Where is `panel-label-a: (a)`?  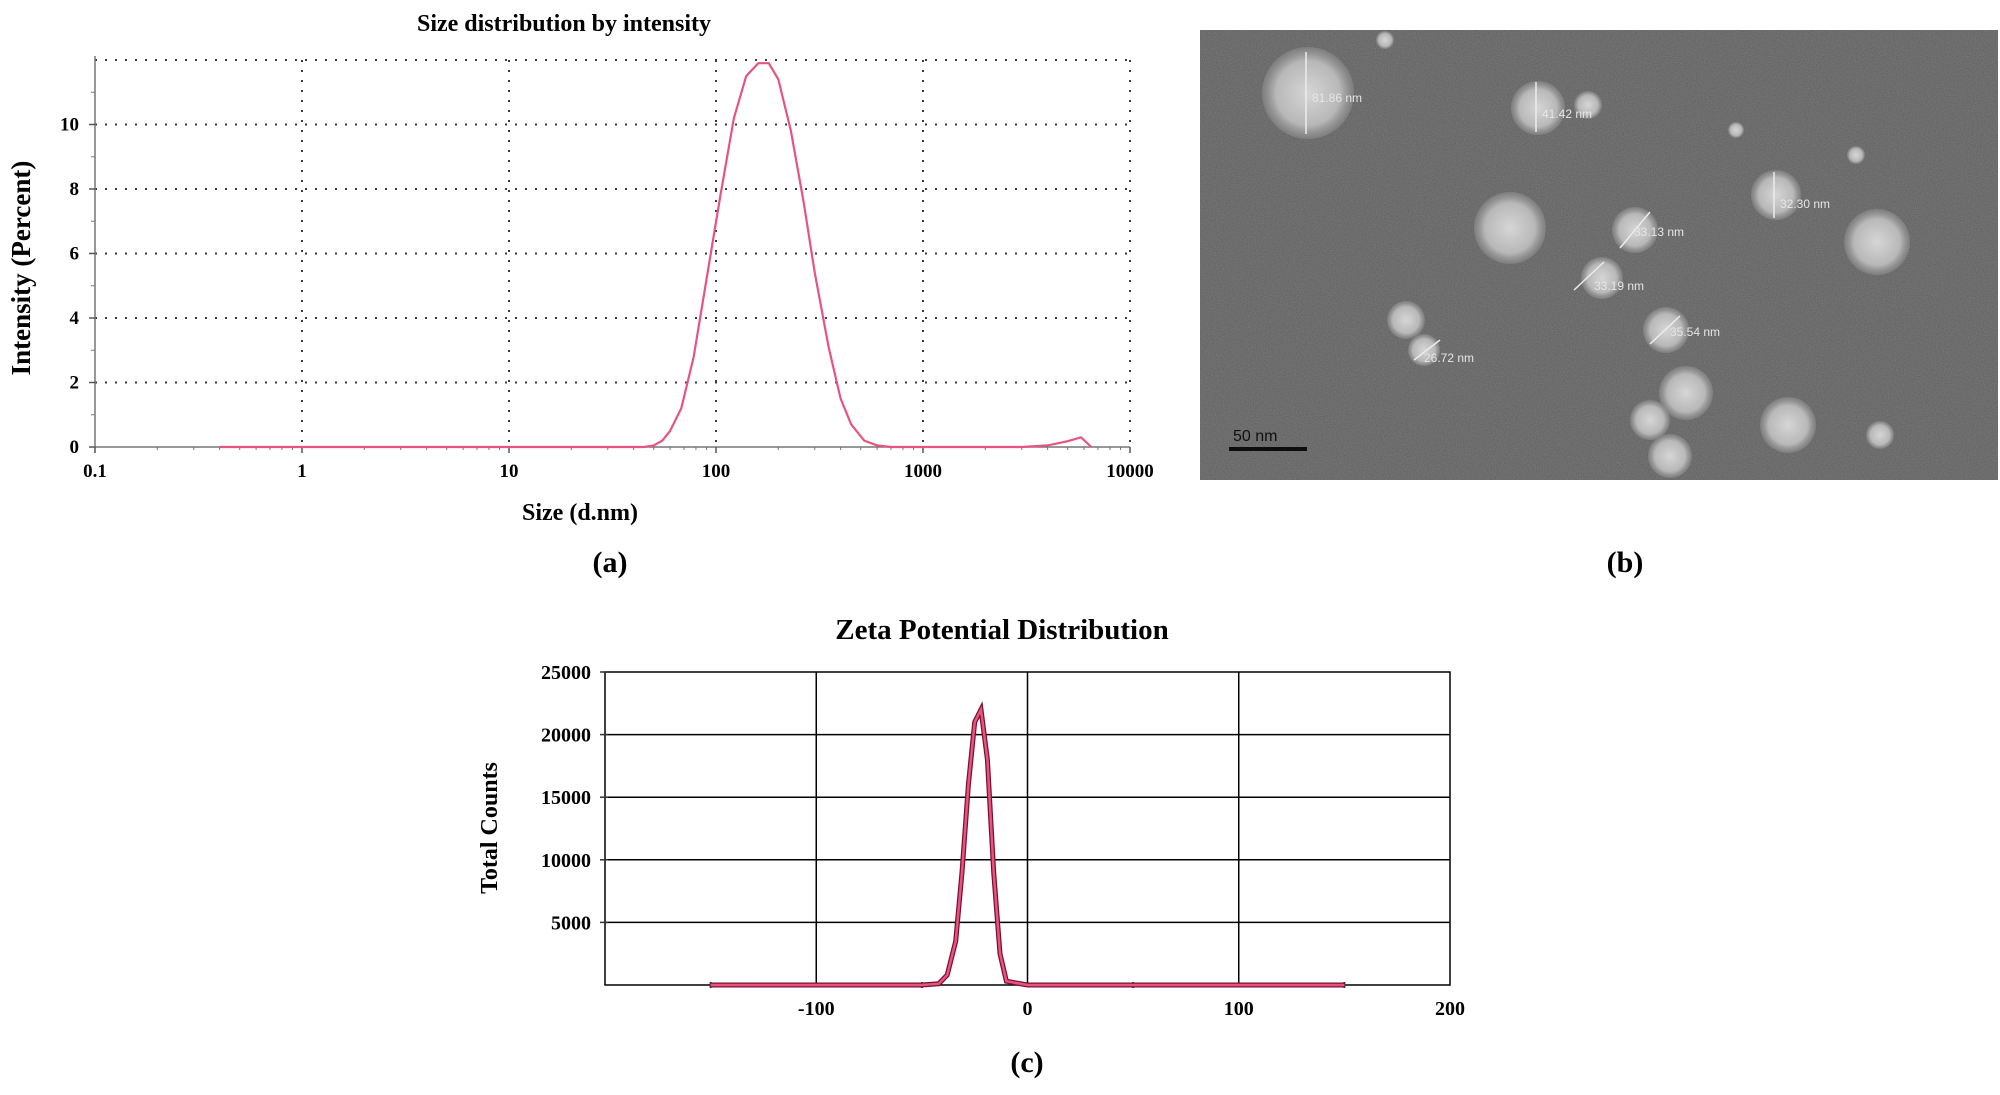 panel-label-a: (a) is located at coordinates (610, 562).